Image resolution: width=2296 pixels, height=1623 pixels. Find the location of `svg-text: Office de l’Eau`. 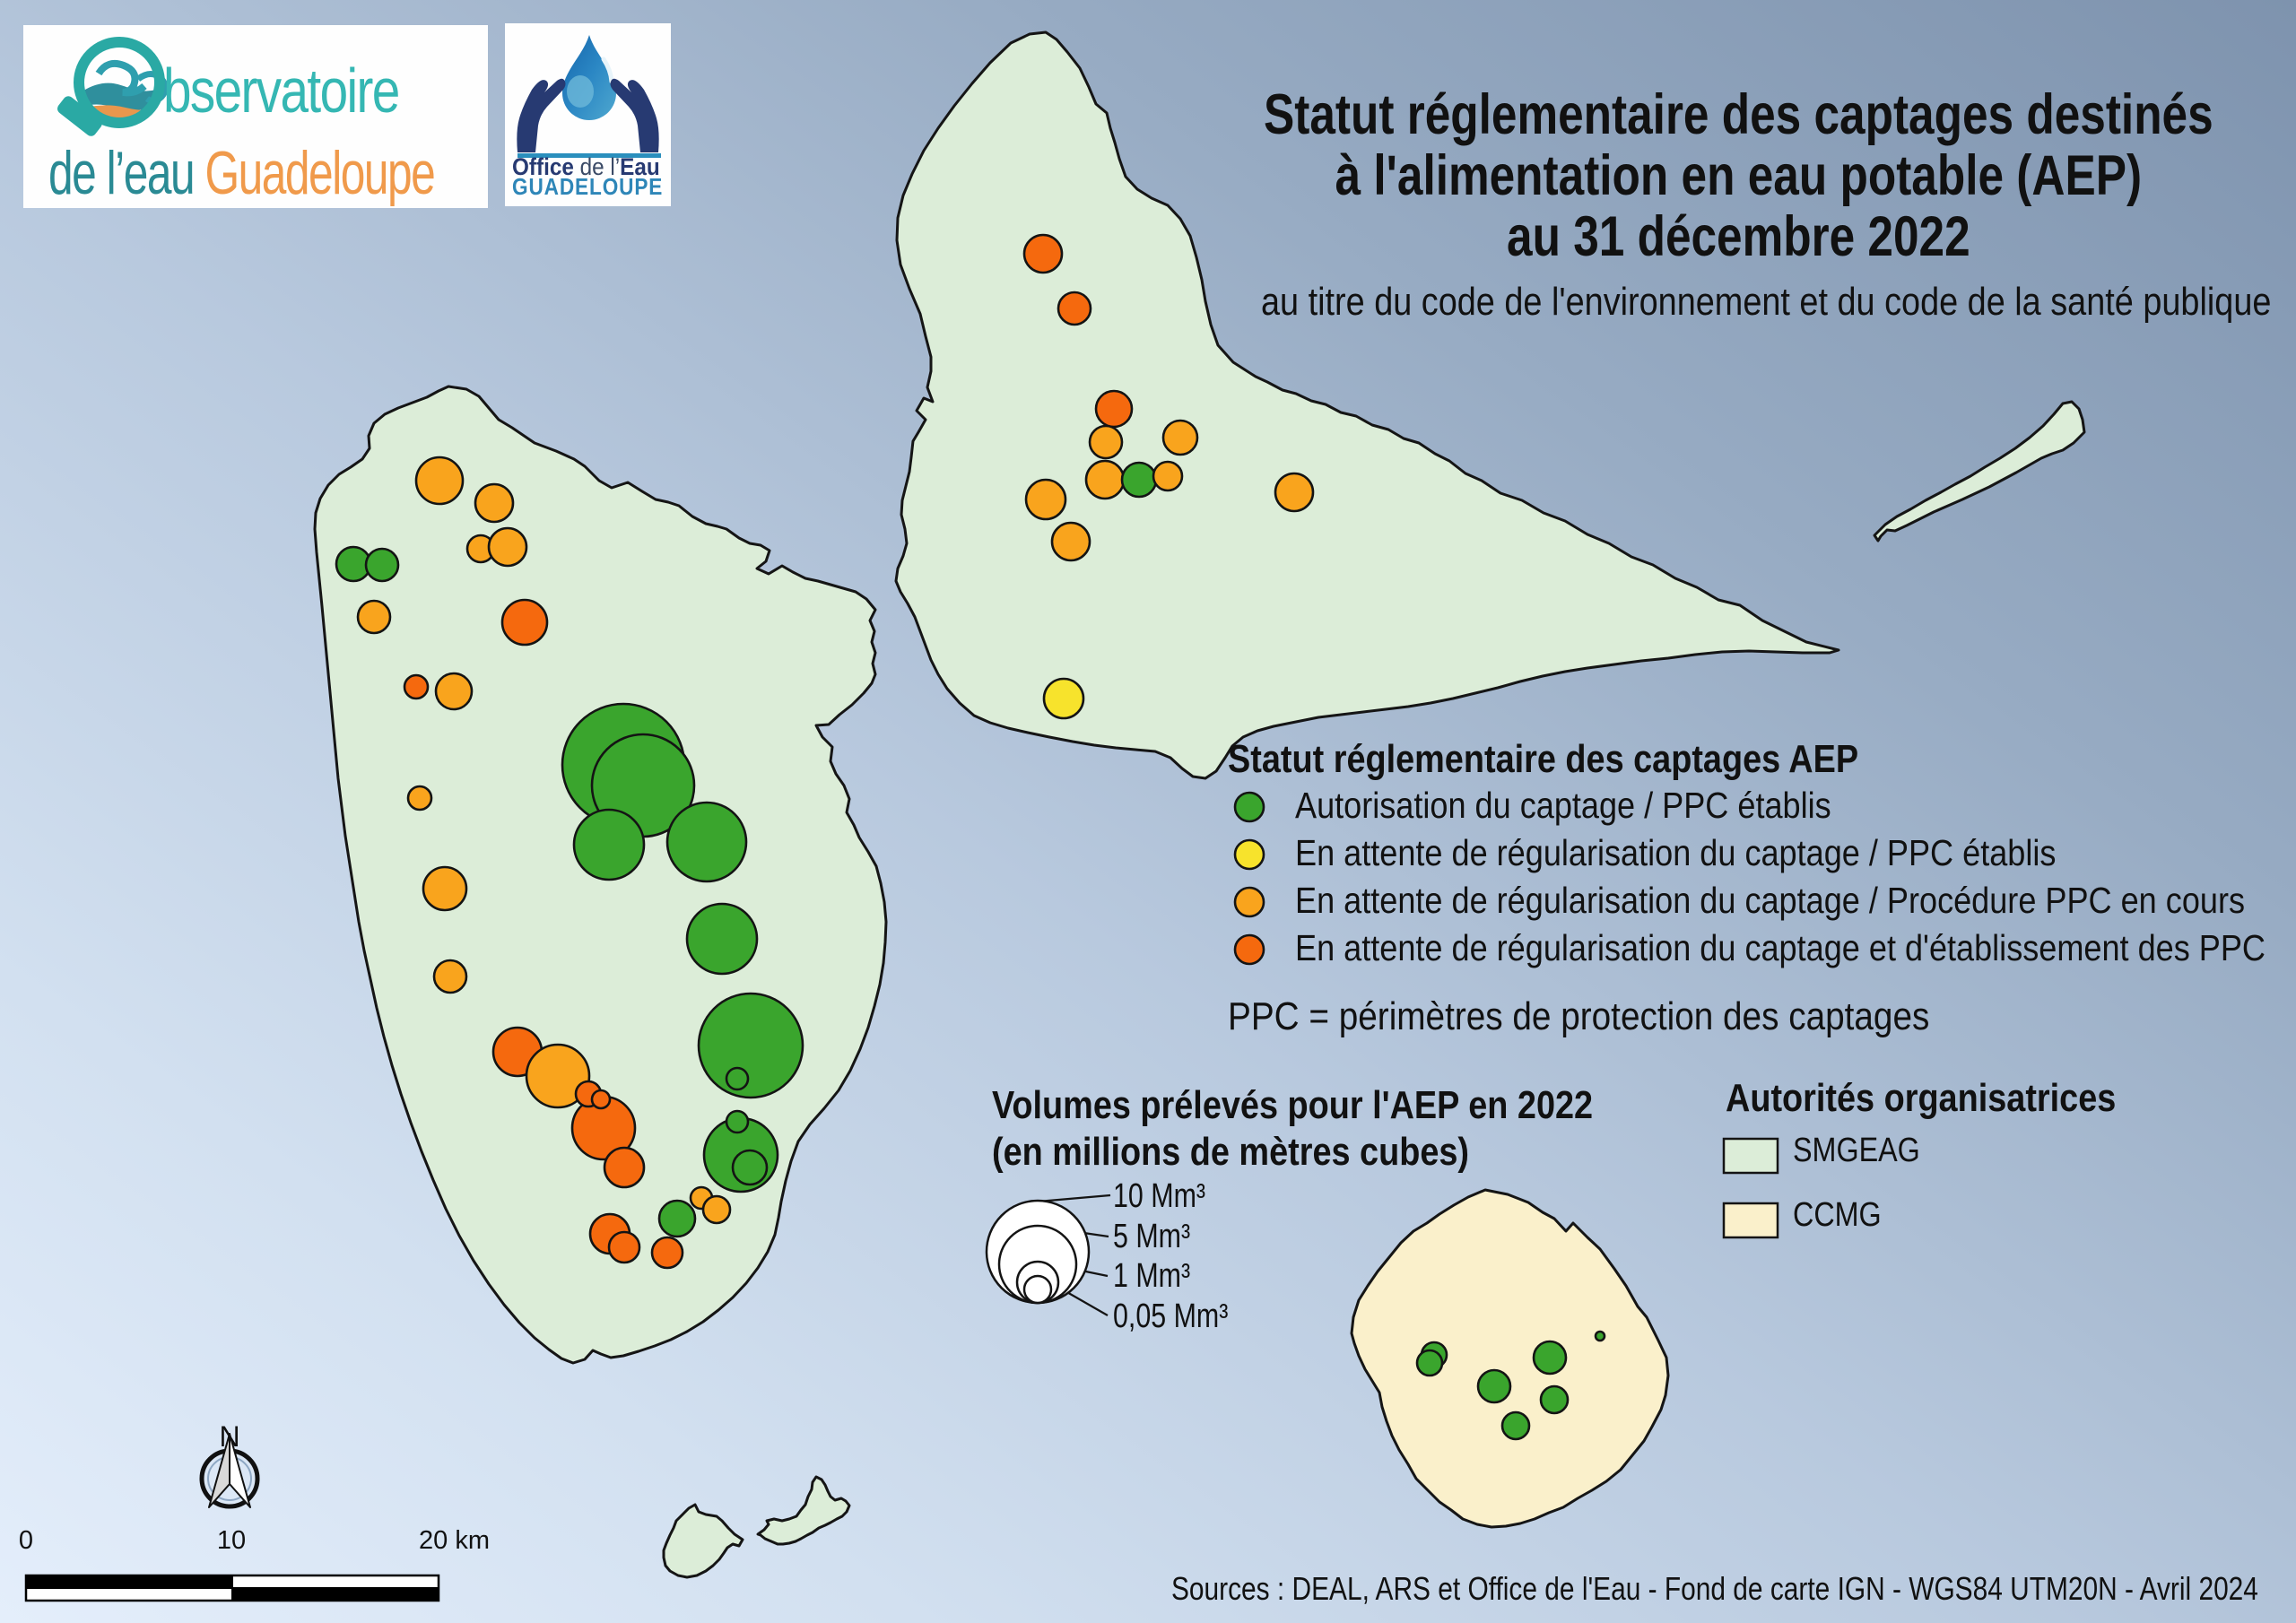

svg-text: Office de l’Eau is located at coordinates (586, 167).